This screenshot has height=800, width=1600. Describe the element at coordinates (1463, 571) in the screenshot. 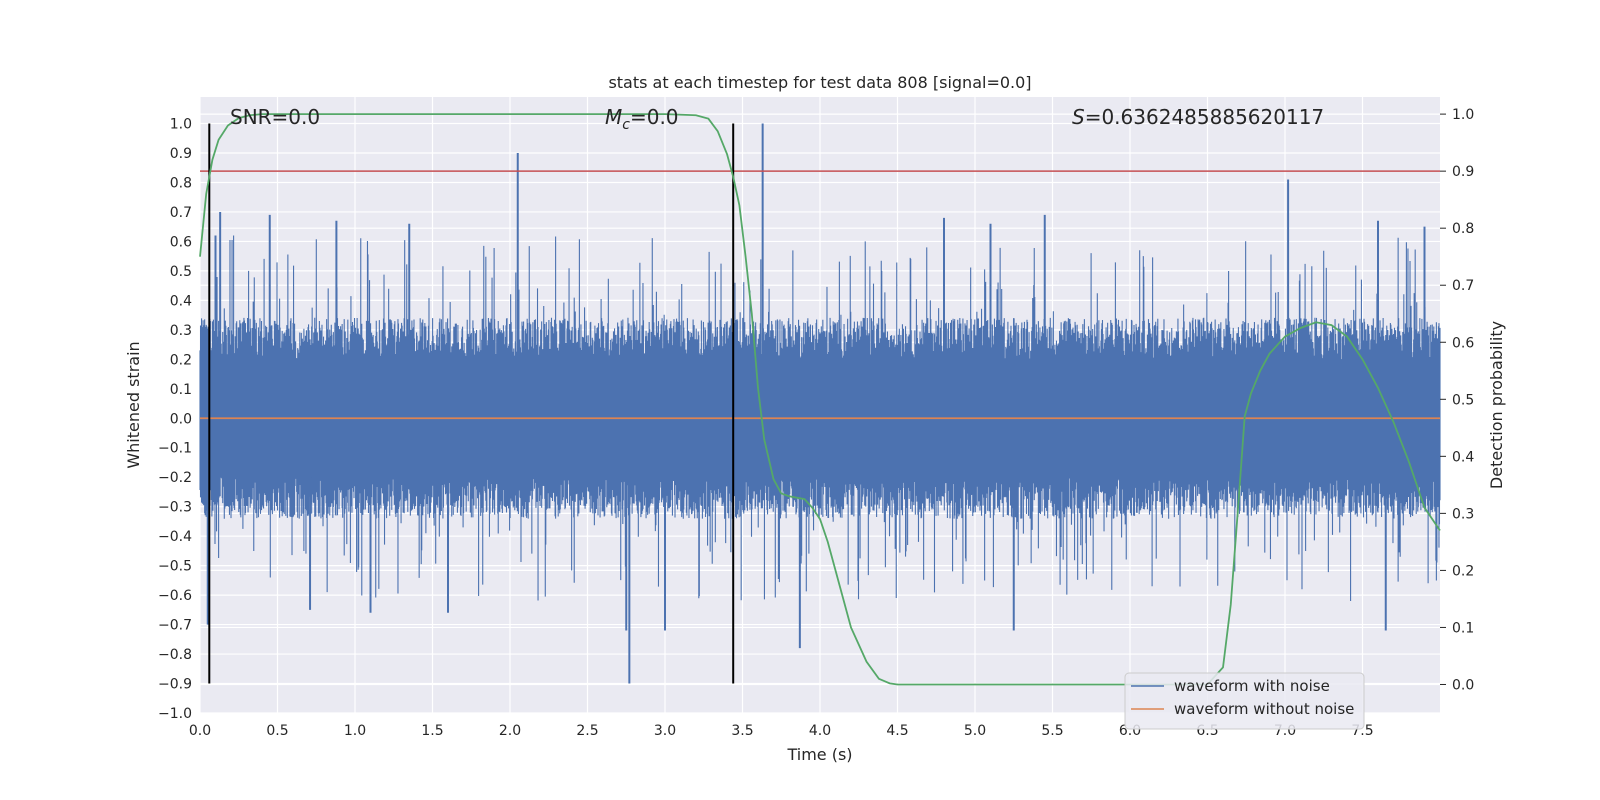

I see `y-right-tick-label: 0.2` at that location.